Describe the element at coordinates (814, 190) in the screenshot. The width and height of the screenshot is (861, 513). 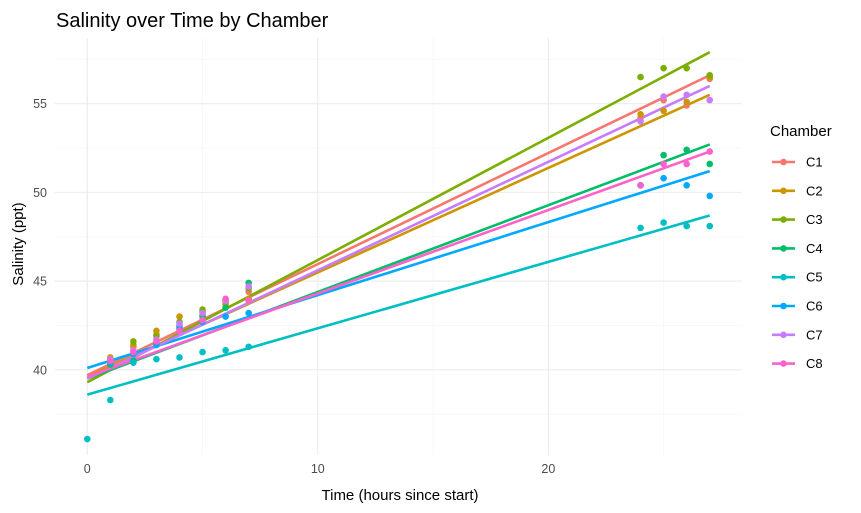
I see `legend-label: C2` at that location.